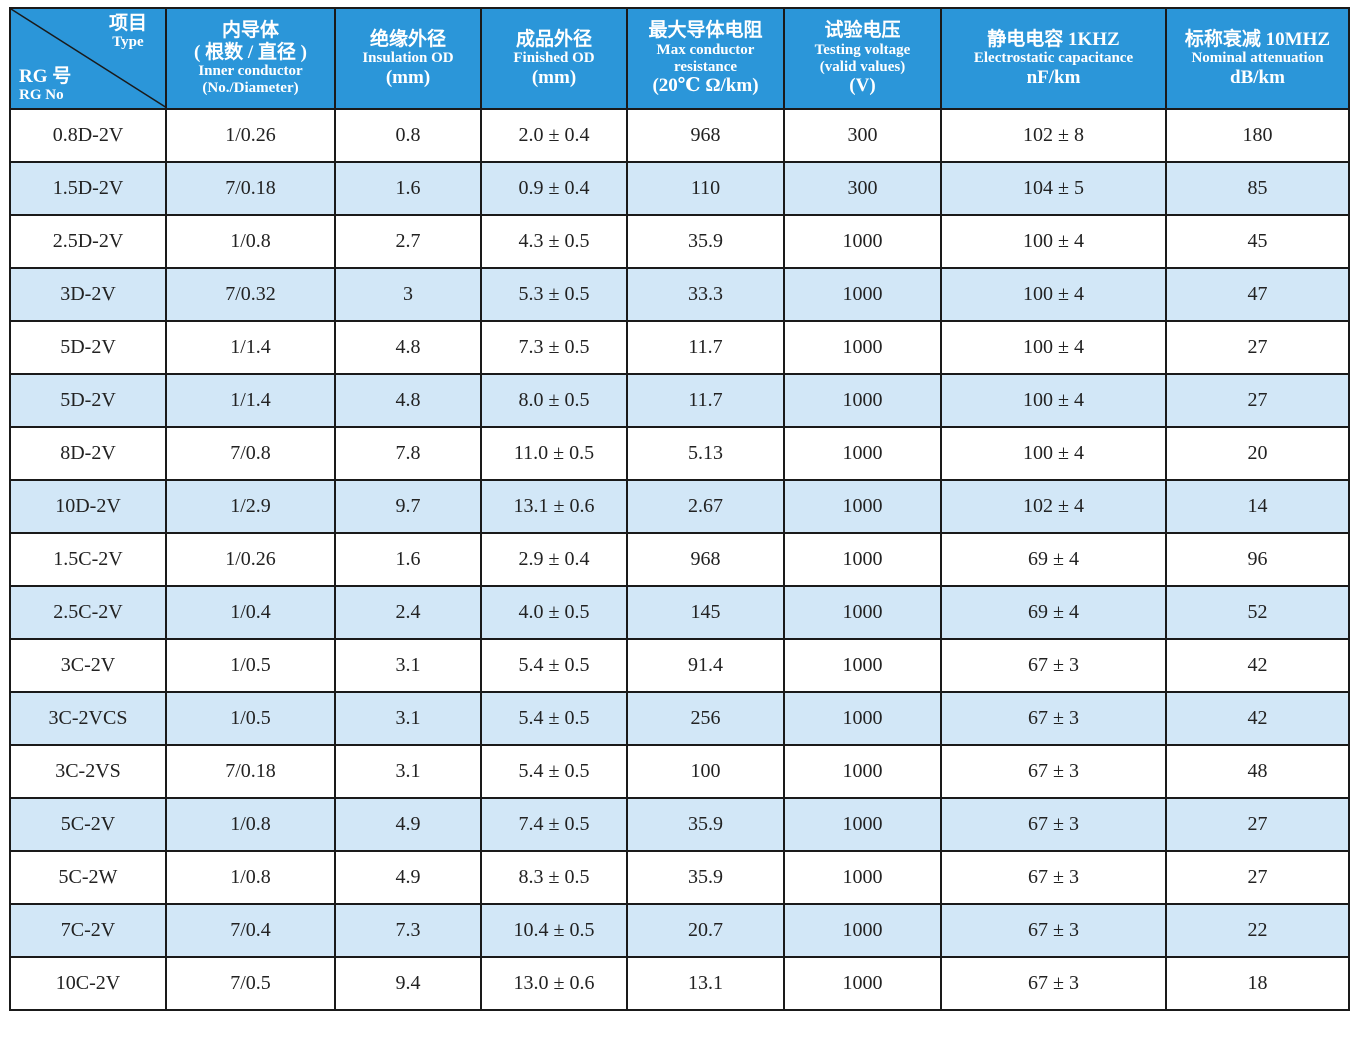  I want to click on table-row: 1.5D-2V 7/0.18 1.6 0.9 ± 0.4 110 300 104 ± 5 85, so click(679, 188).